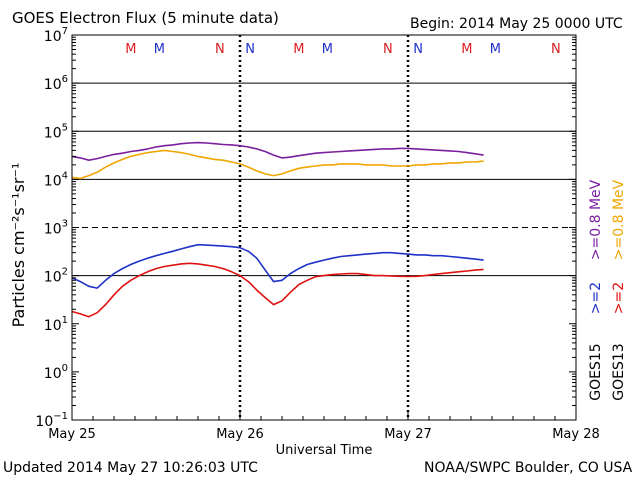 The width and height of the screenshot is (640, 480). I want to click on y-tick-label: 10⁷, so click(56, 35).